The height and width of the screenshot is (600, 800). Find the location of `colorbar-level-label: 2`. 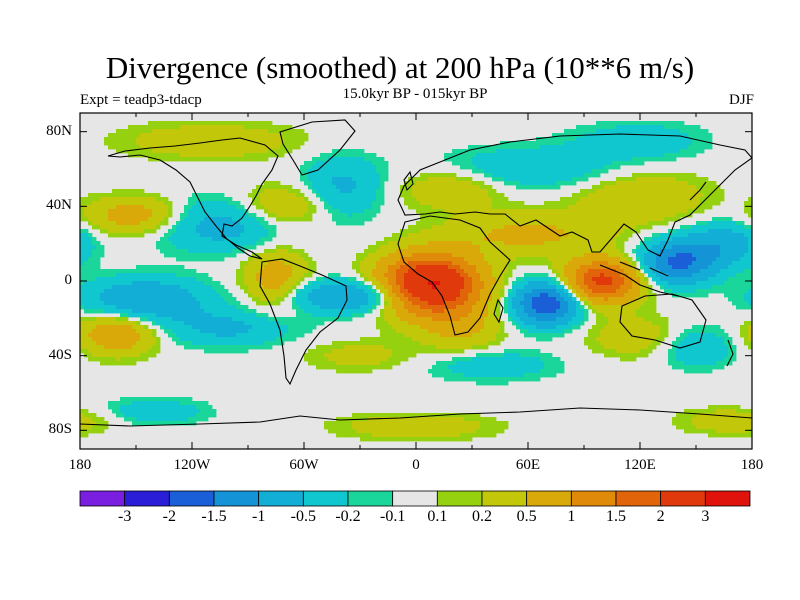

colorbar-level-label: 2 is located at coordinates (660, 516).